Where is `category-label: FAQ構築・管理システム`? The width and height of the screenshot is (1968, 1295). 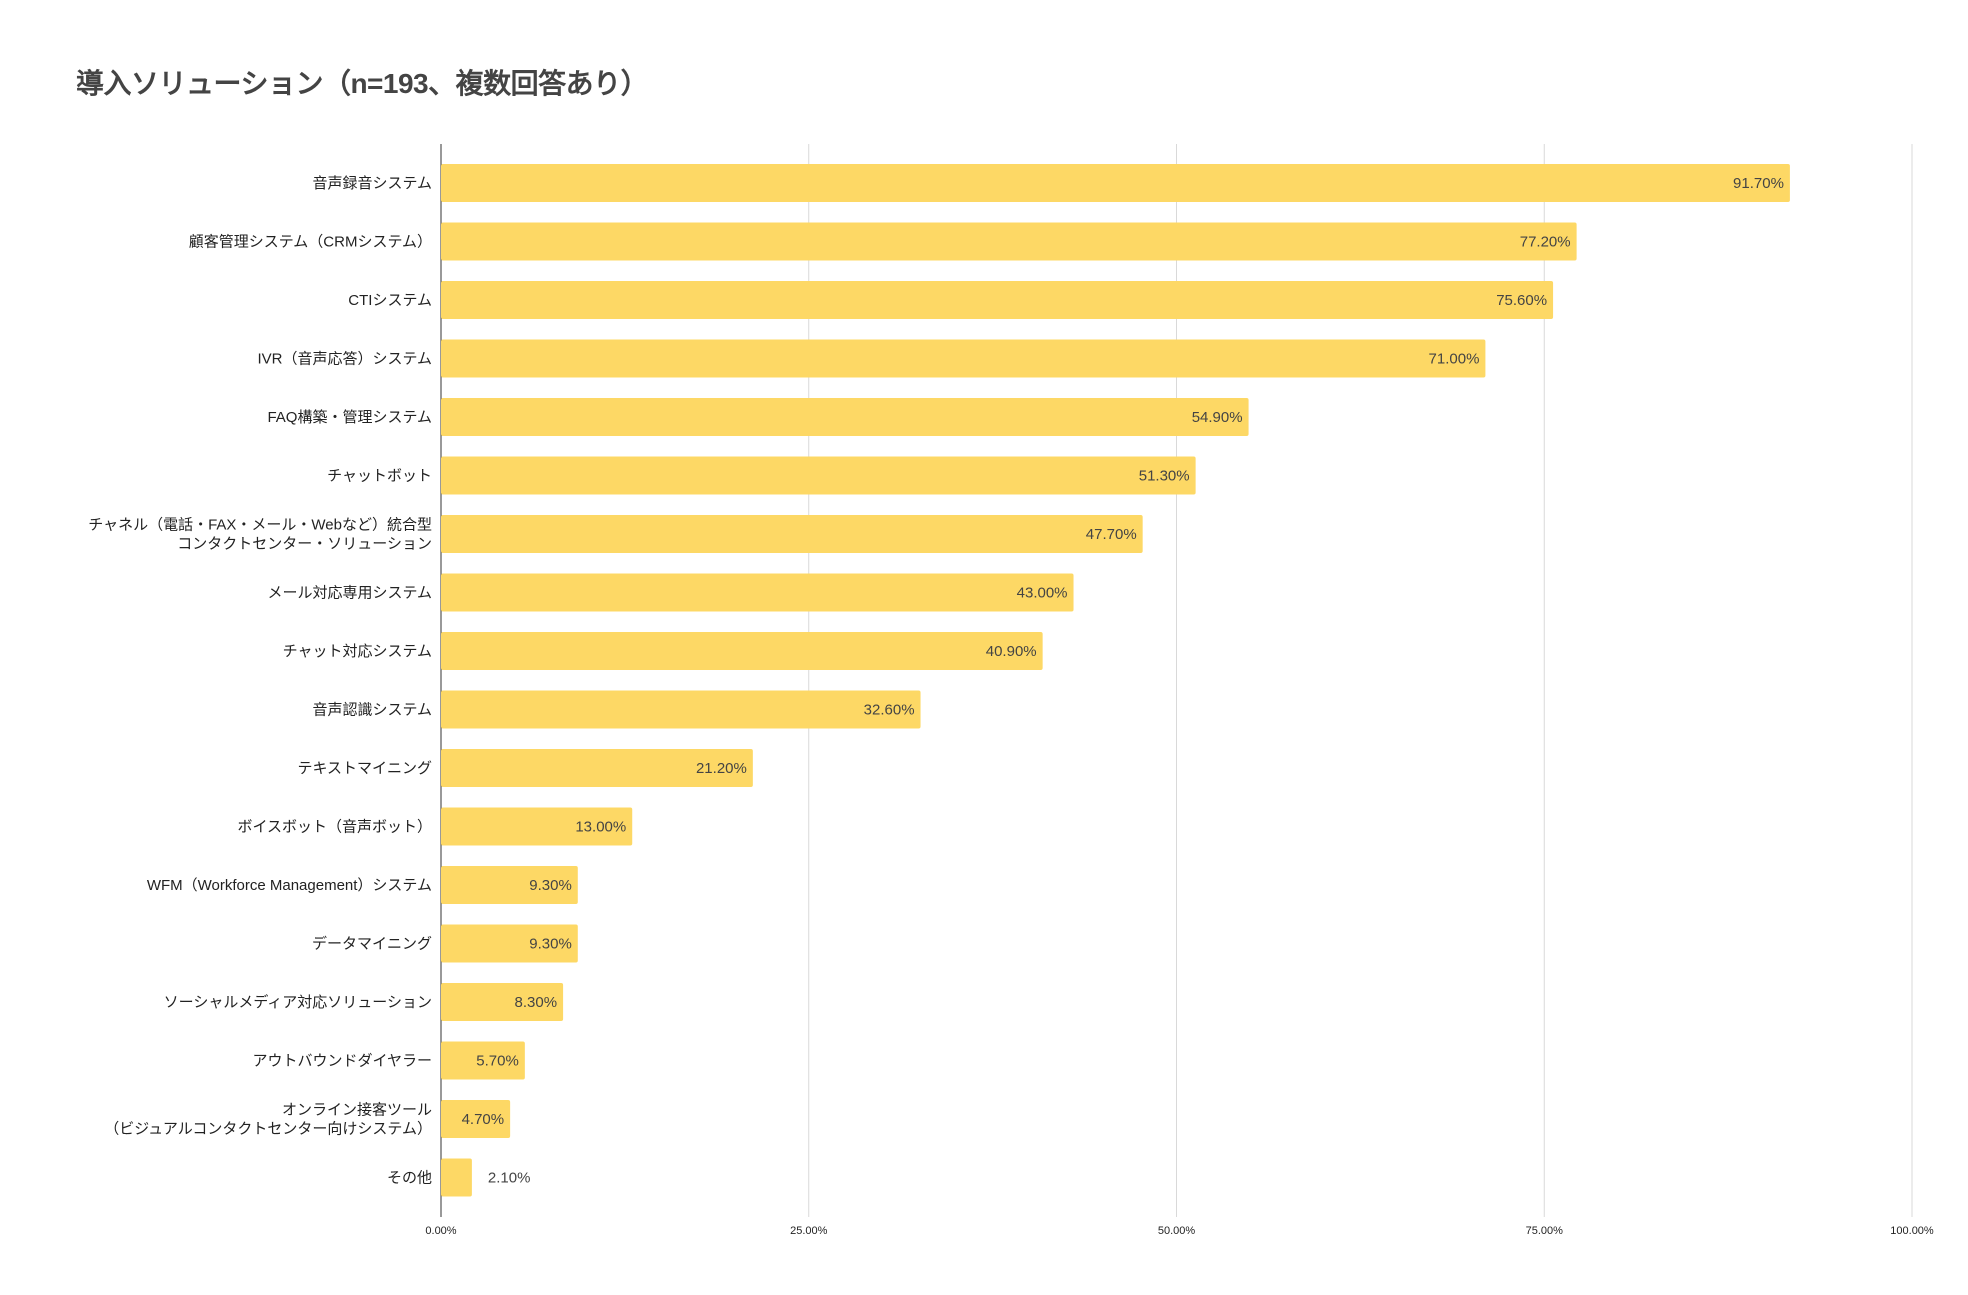
category-label: FAQ構築・管理システム is located at coordinates (349, 417).